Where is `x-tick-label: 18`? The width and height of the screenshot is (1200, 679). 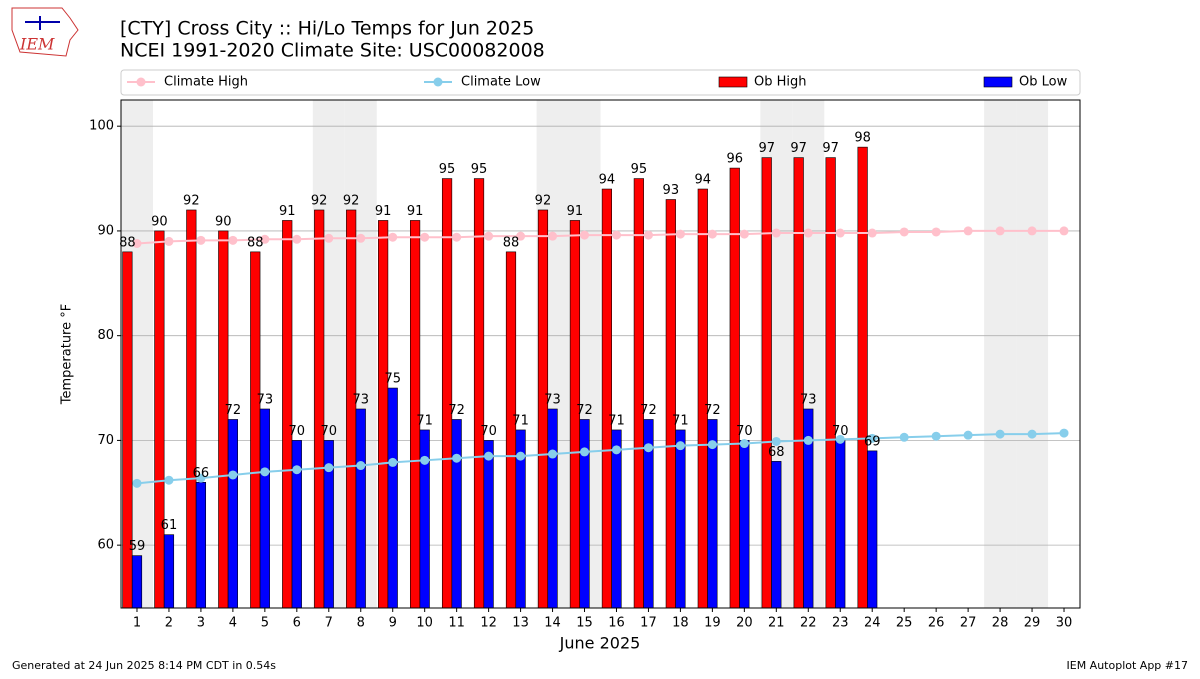 x-tick-label: 18 is located at coordinates (680, 623).